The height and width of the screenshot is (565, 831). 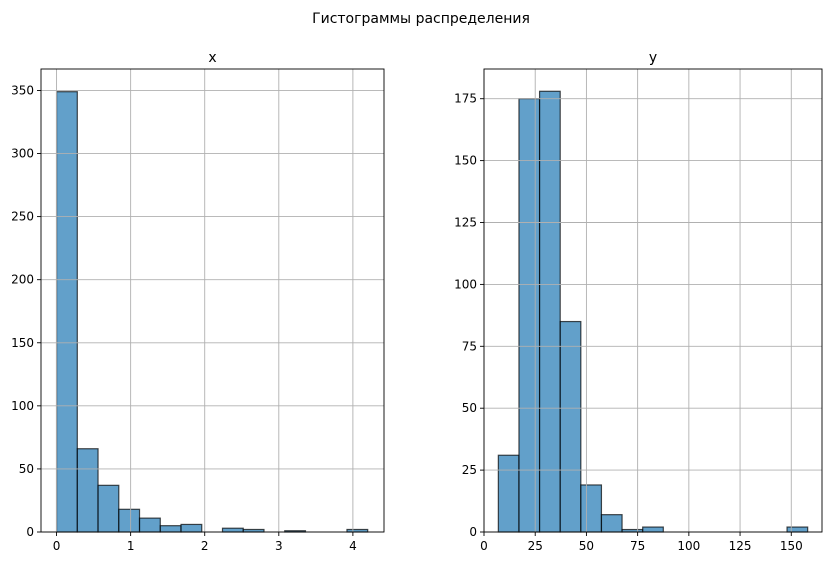 What do you see at coordinates (212, 58) in the screenshot?
I see `axes-title: x` at bounding box center [212, 58].